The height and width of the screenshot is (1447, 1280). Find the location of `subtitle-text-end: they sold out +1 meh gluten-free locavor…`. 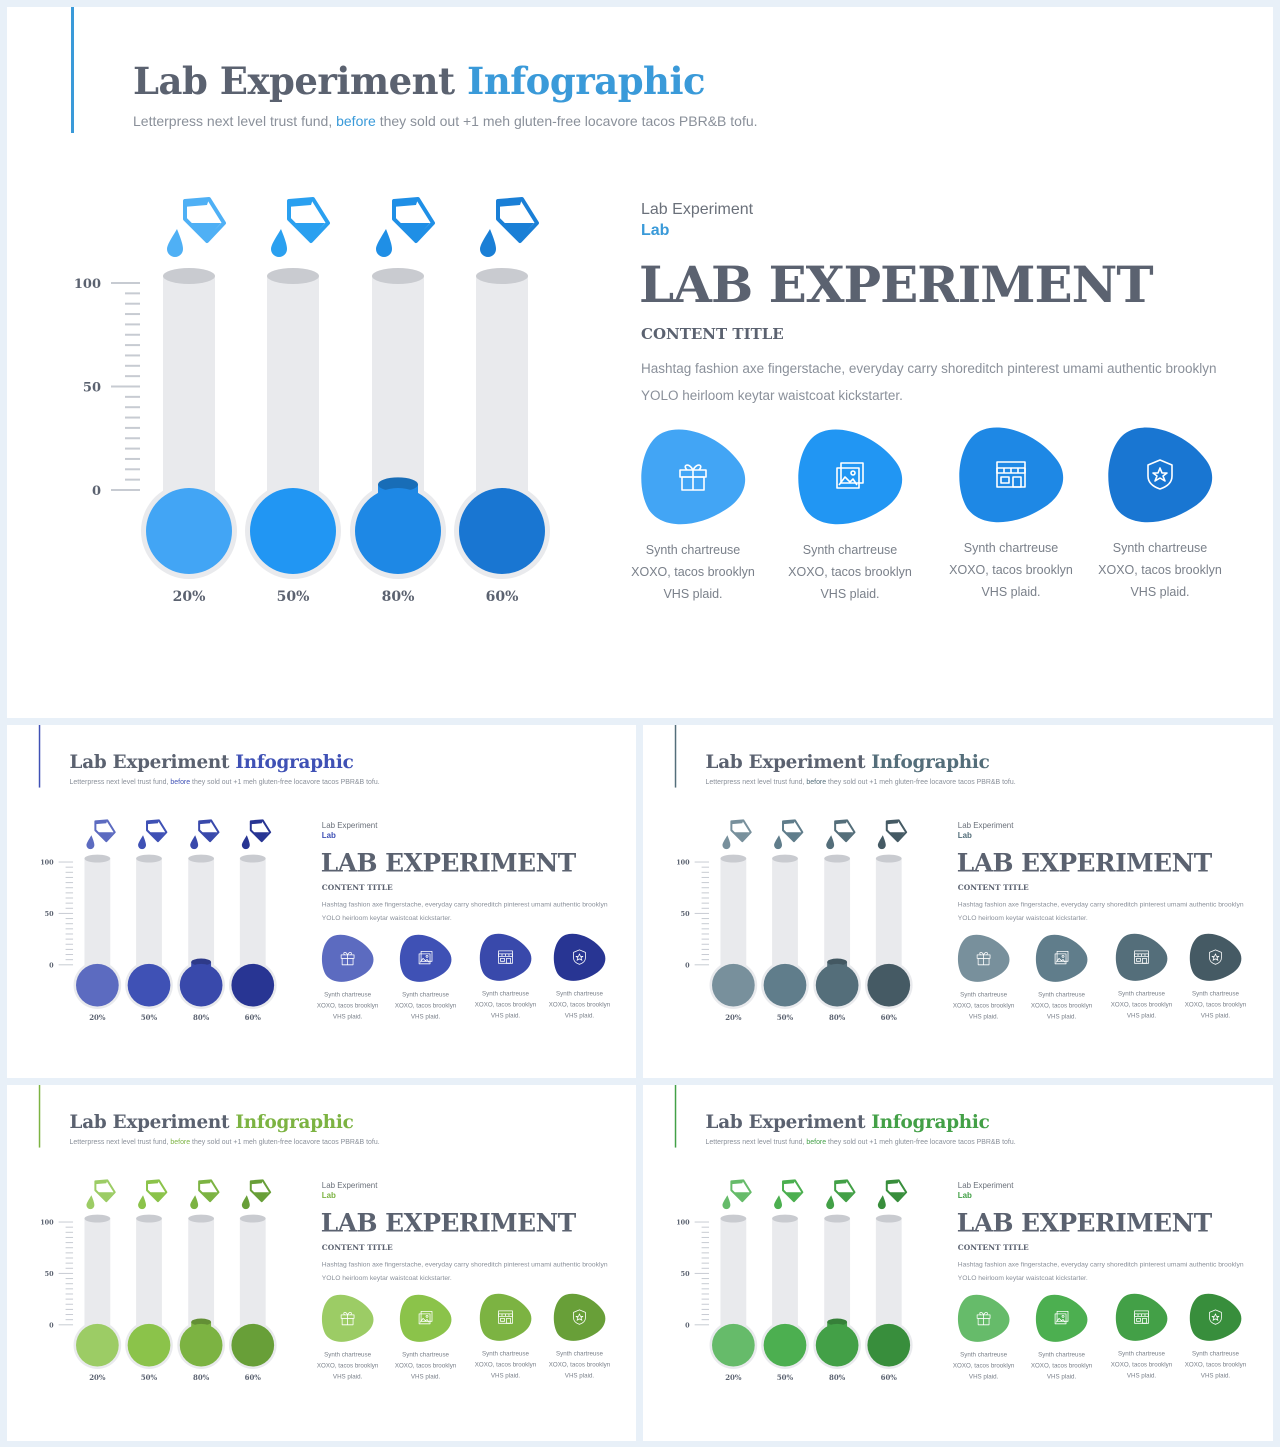

subtitle-text-end: they sold out +1 meh gluten-free locavor… is located at coordinates (568, 121).